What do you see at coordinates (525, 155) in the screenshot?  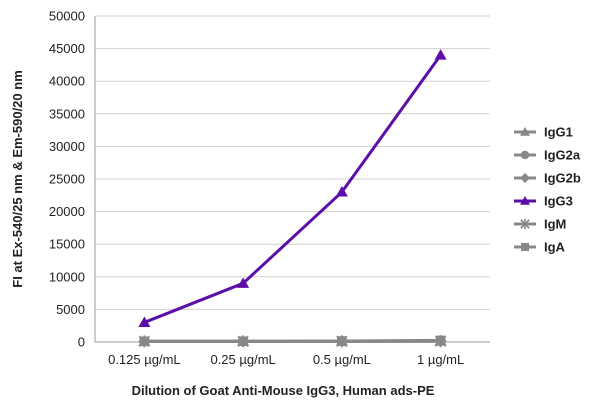 I see `legend-marker-igg2a` at bounding box center [525, 155].